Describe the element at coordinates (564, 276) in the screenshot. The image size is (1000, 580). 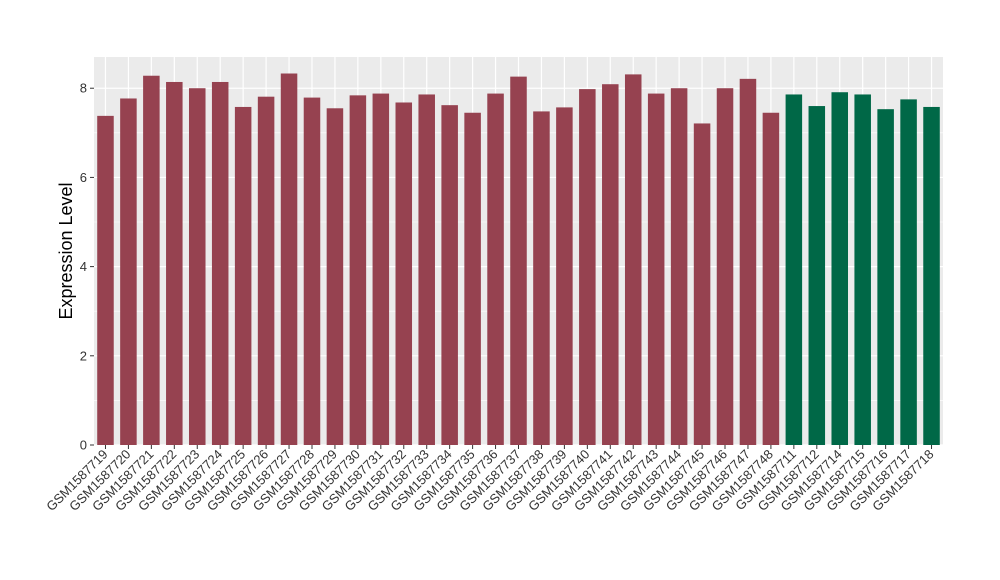
I see `bar-GSM1587739` at that location.